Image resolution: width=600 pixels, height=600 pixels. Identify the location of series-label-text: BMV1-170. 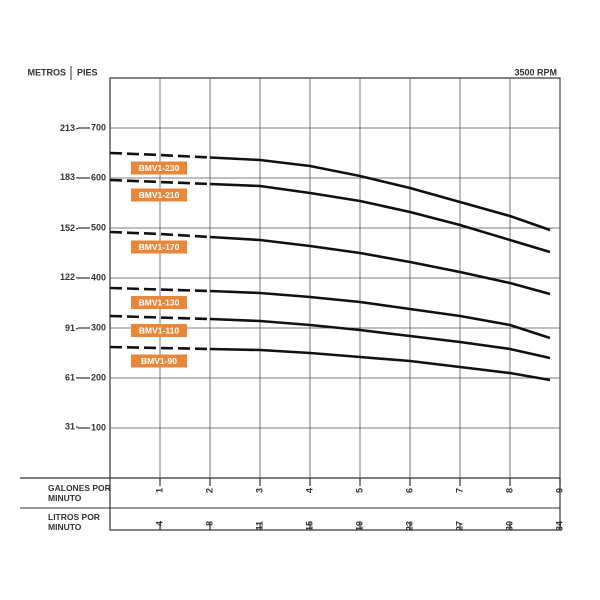
(159, 247).